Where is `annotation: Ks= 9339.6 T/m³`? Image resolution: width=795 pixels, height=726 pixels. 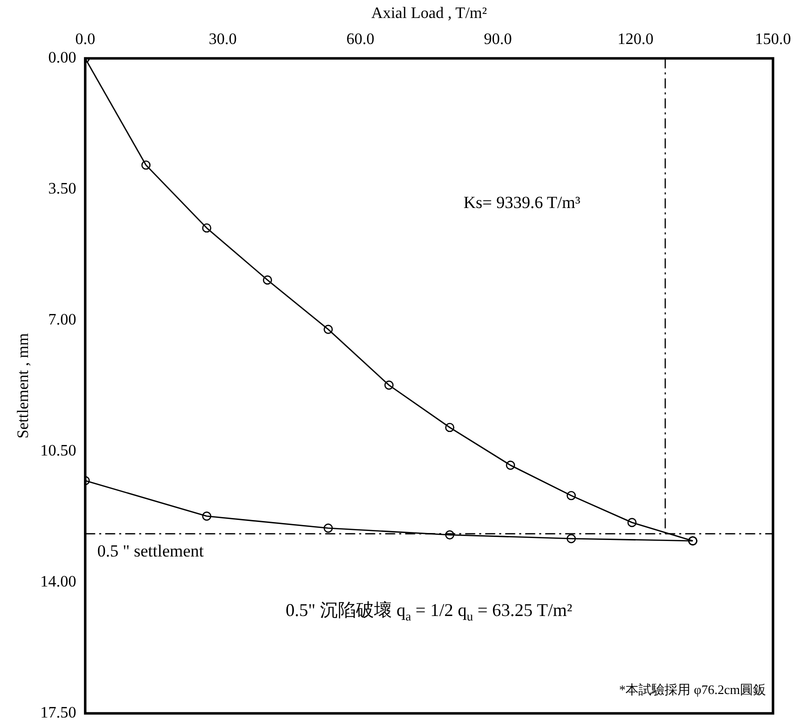 annotation: Ks= 9339.6 T/m³ is located at coordinates (521, 202).